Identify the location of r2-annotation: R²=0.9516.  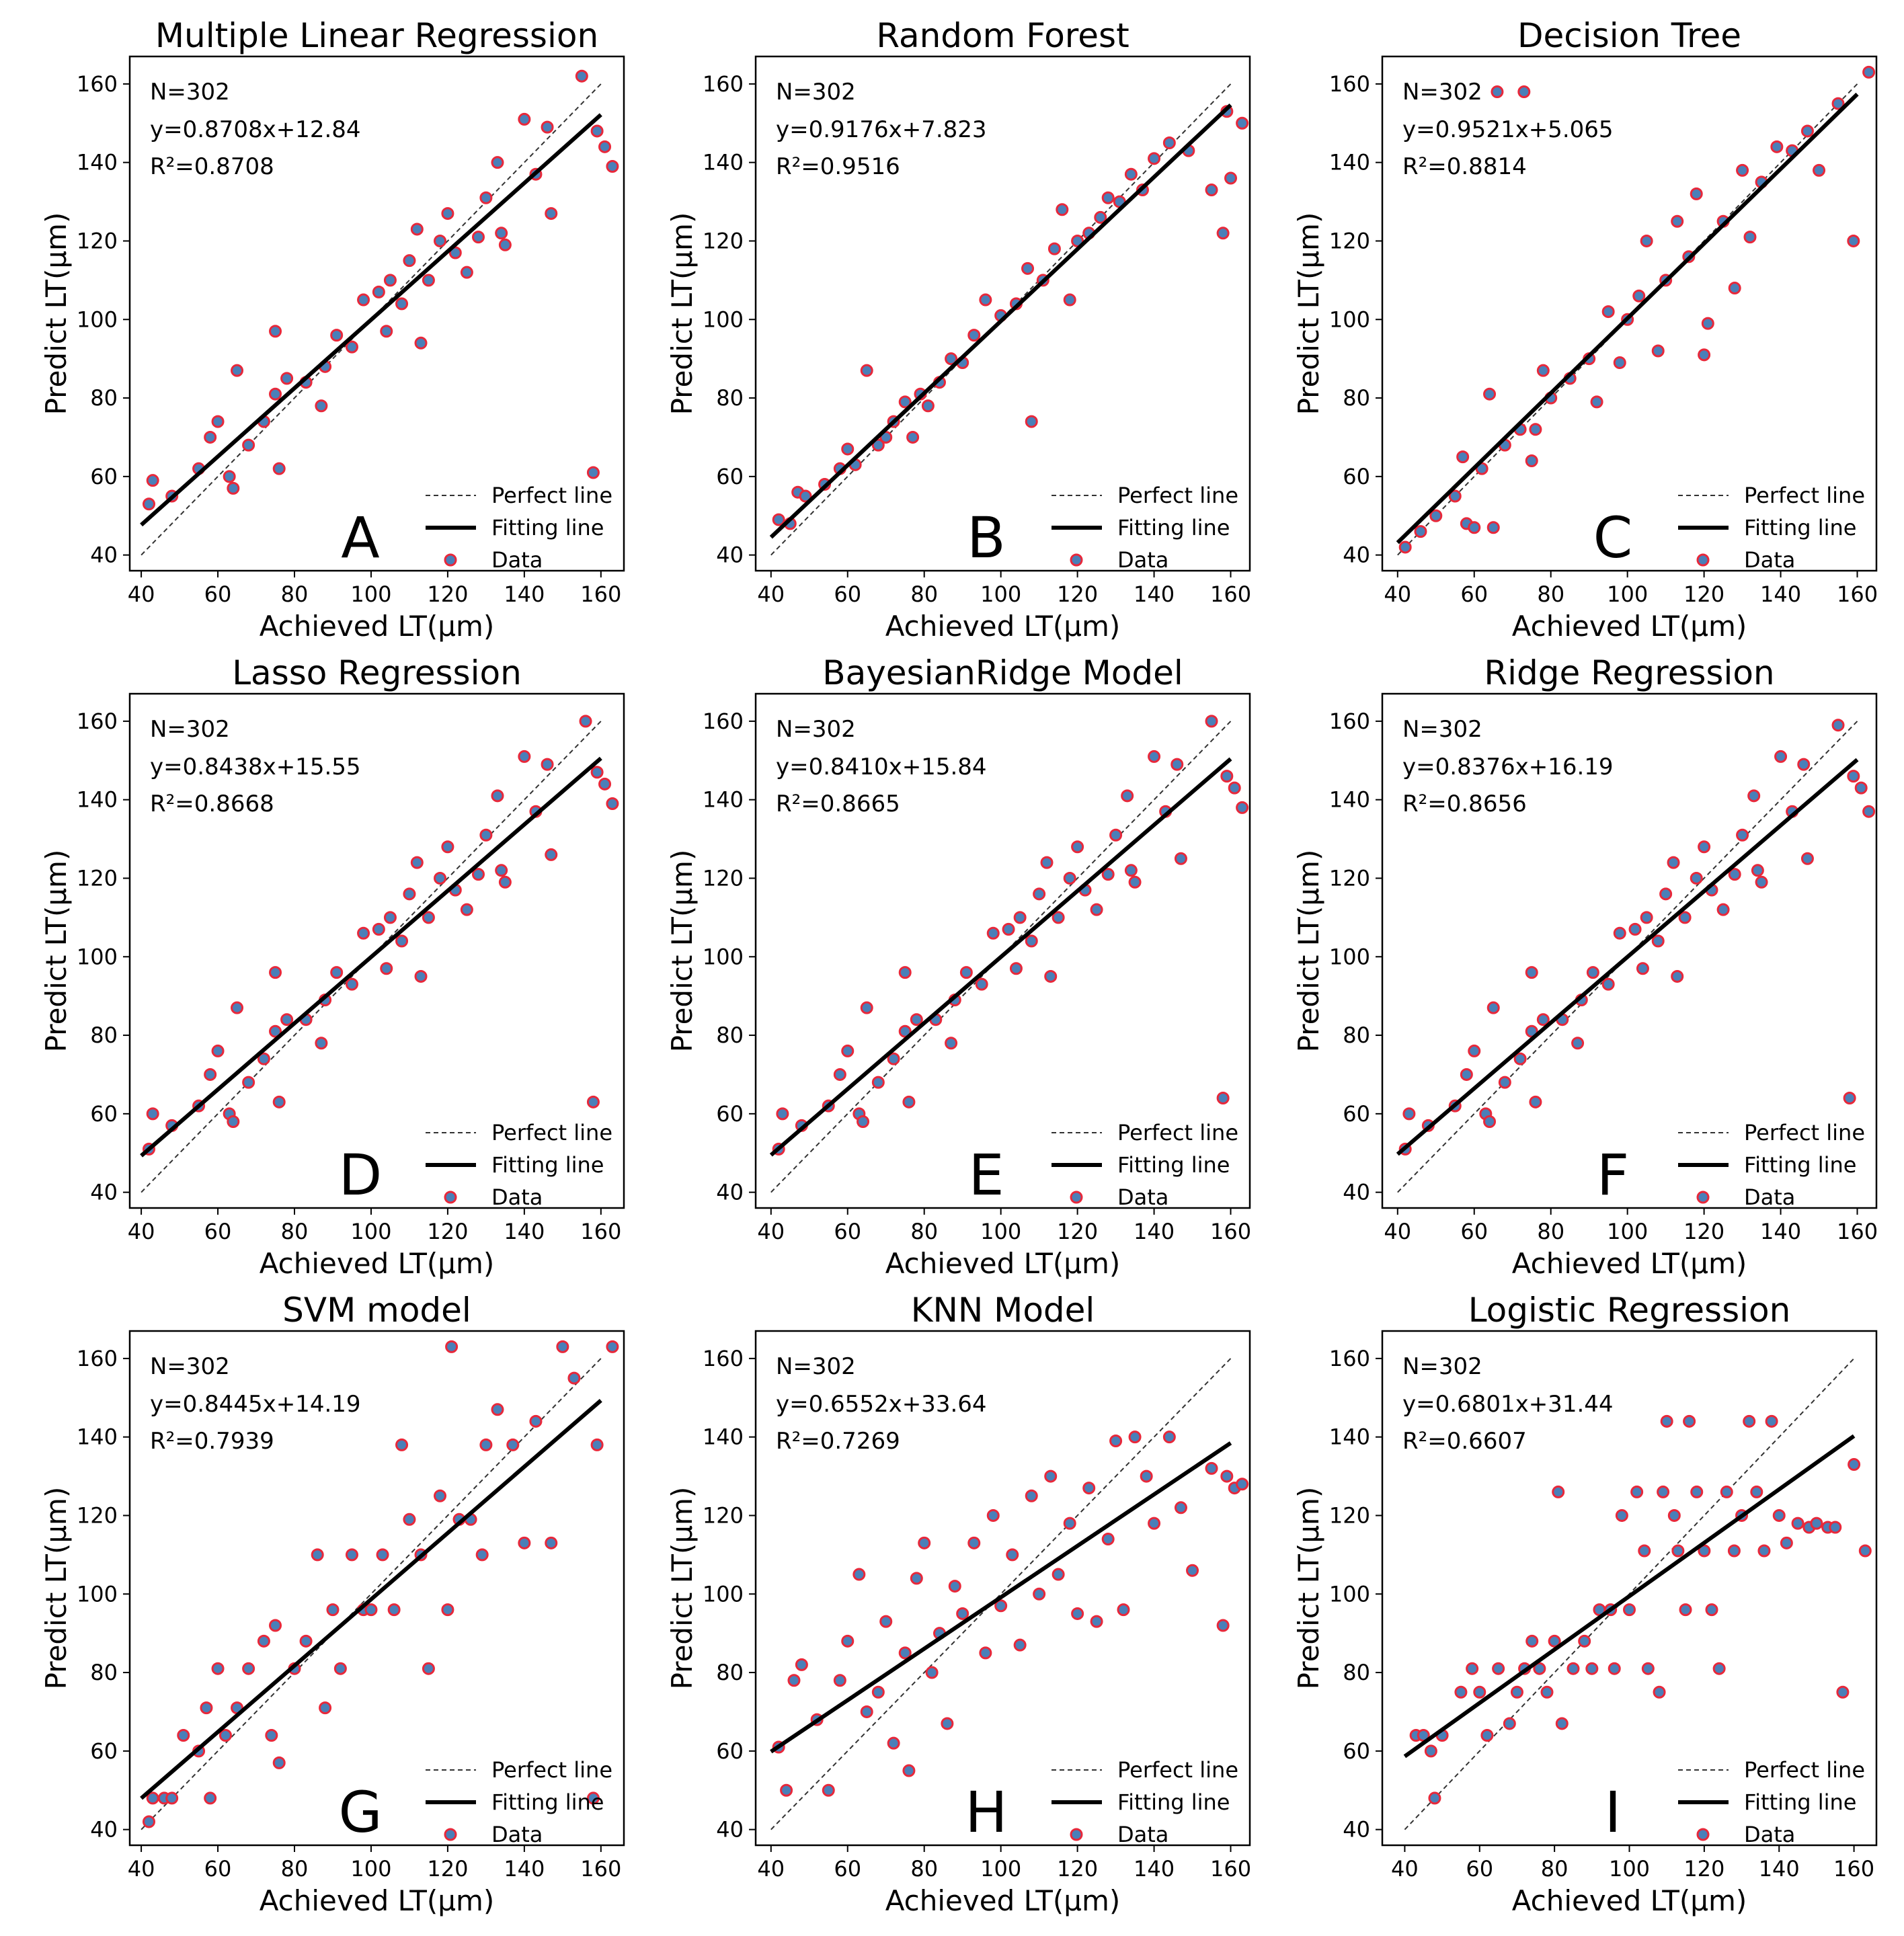
(838, 166).